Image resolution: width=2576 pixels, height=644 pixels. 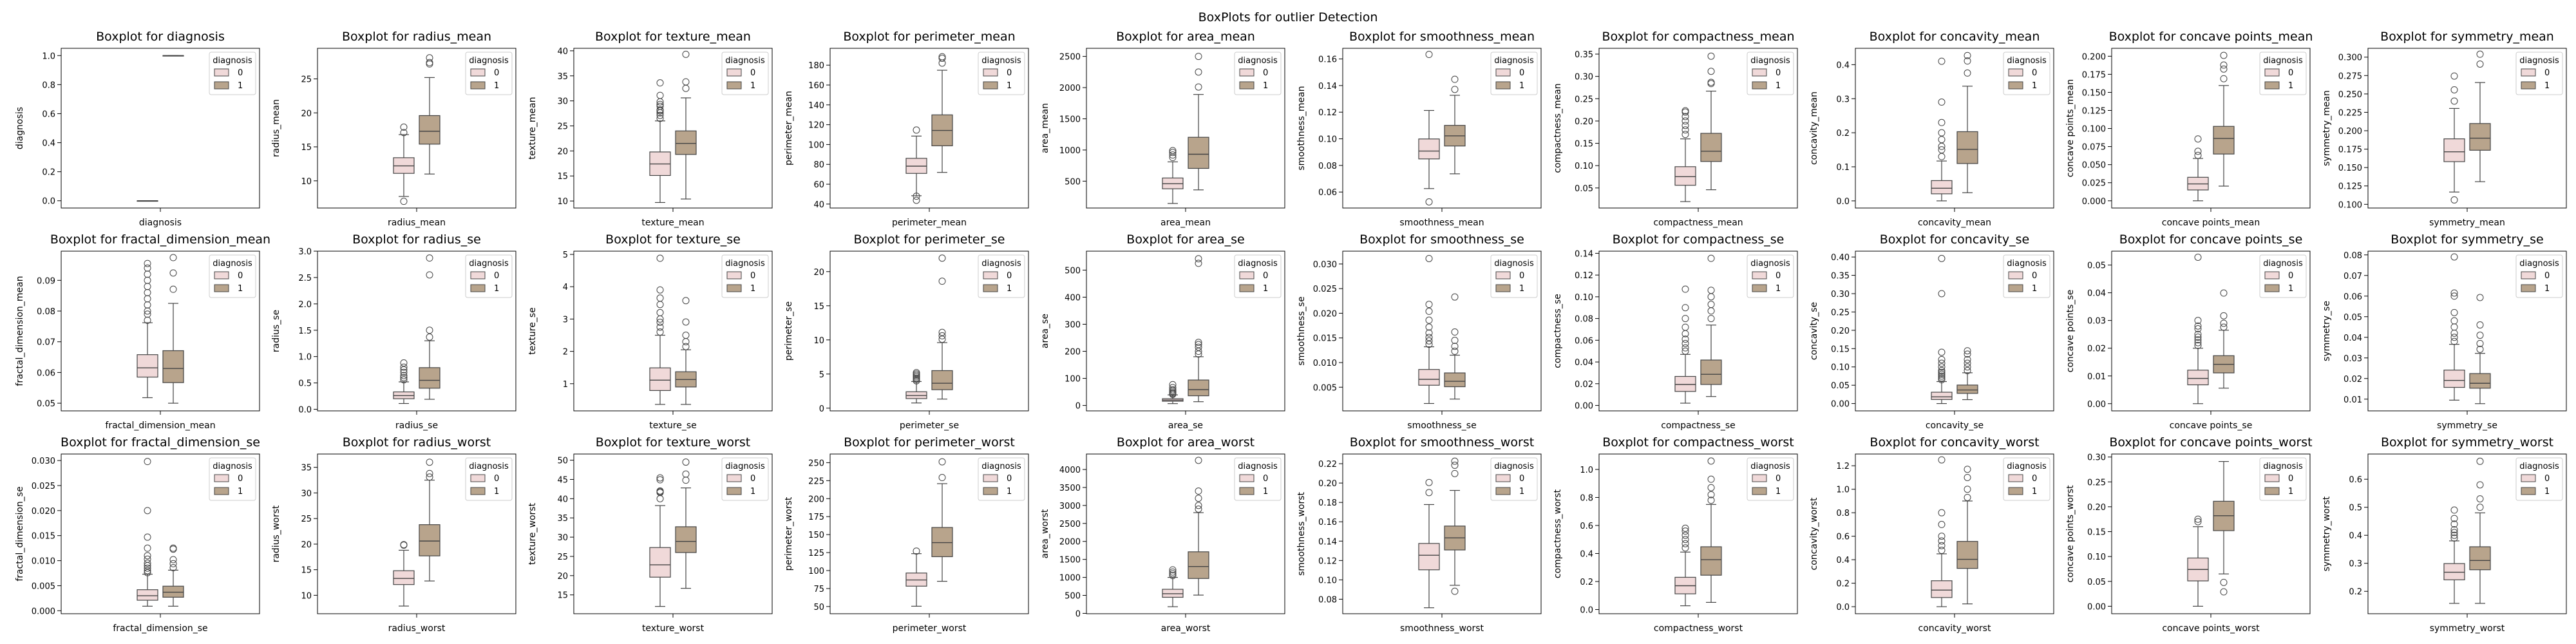 I want to click on y-tick-label: 0.02, so click(x=1584, y=385).